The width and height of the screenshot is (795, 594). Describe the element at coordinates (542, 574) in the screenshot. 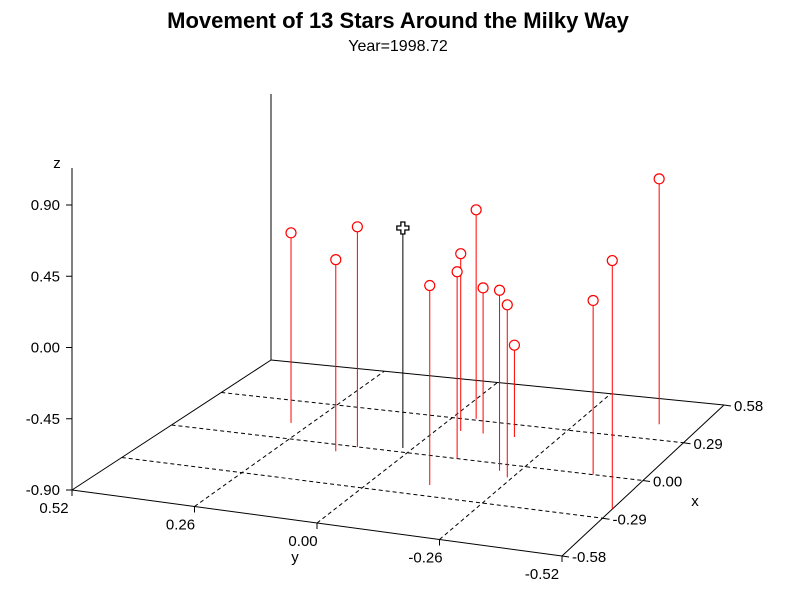

I see `y-tick-label: -0.52` at that location.